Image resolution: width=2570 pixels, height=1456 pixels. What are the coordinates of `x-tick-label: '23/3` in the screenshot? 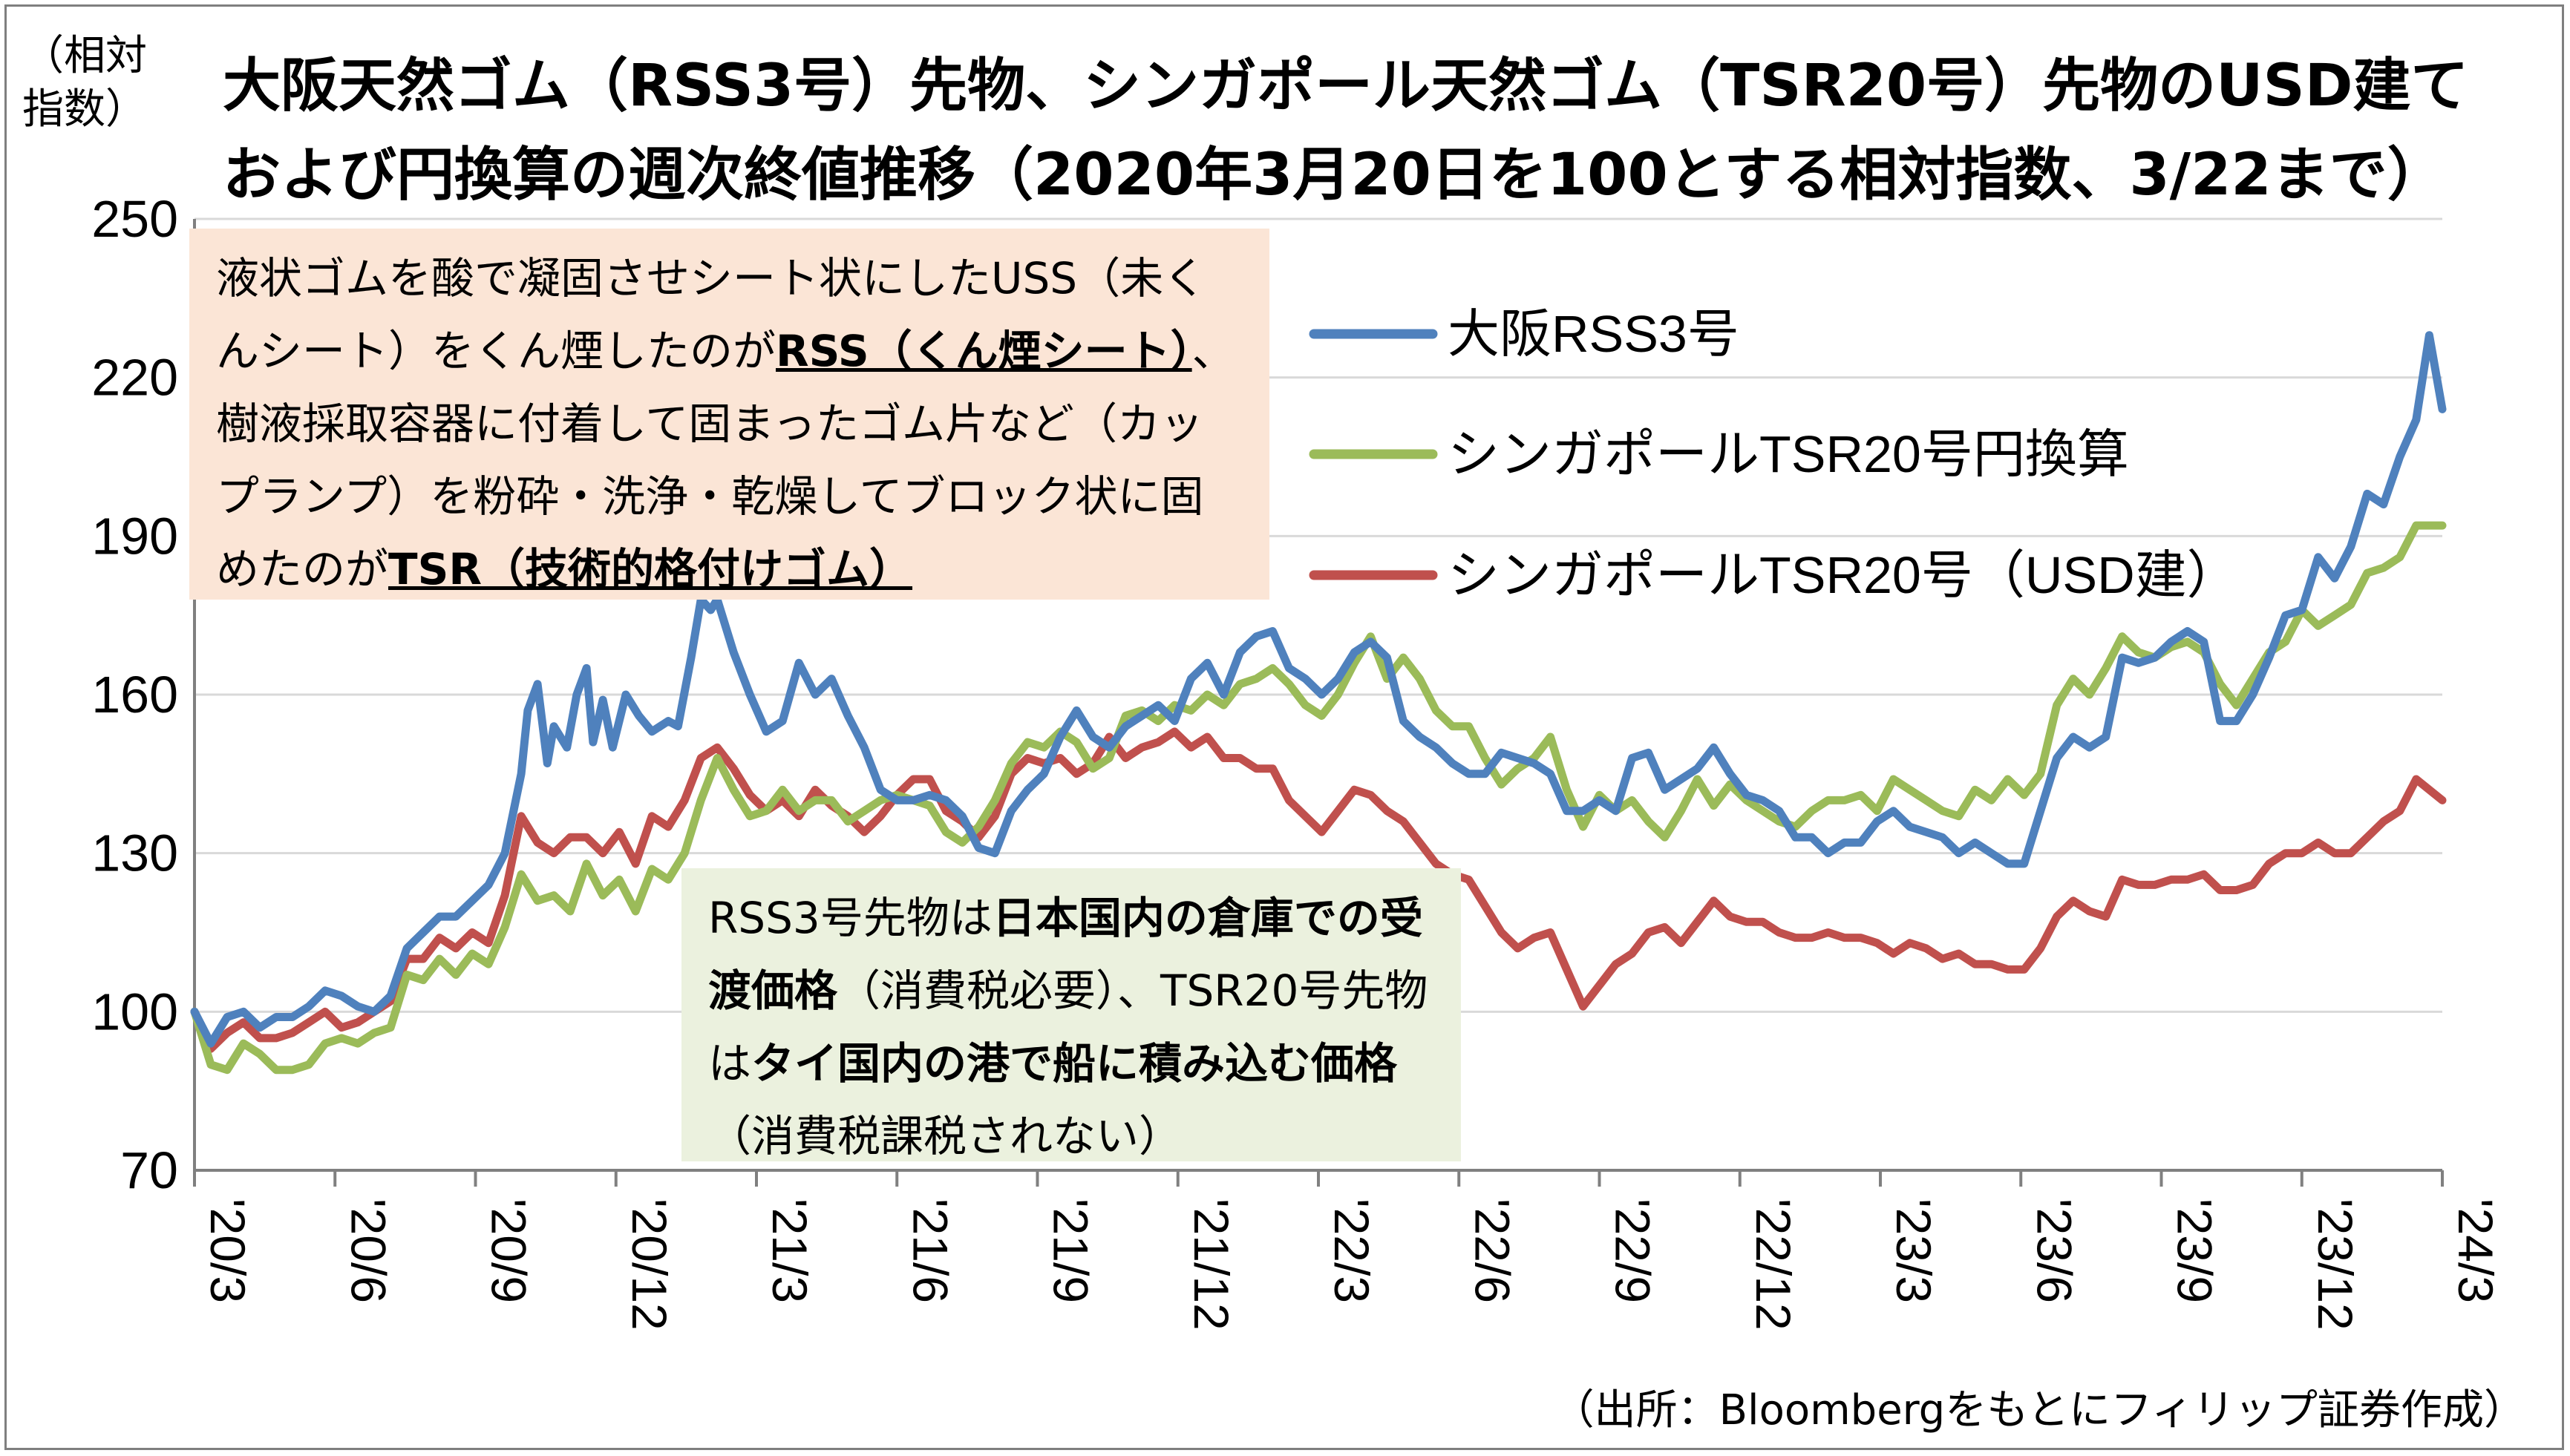 It's located at (1914, 1251).